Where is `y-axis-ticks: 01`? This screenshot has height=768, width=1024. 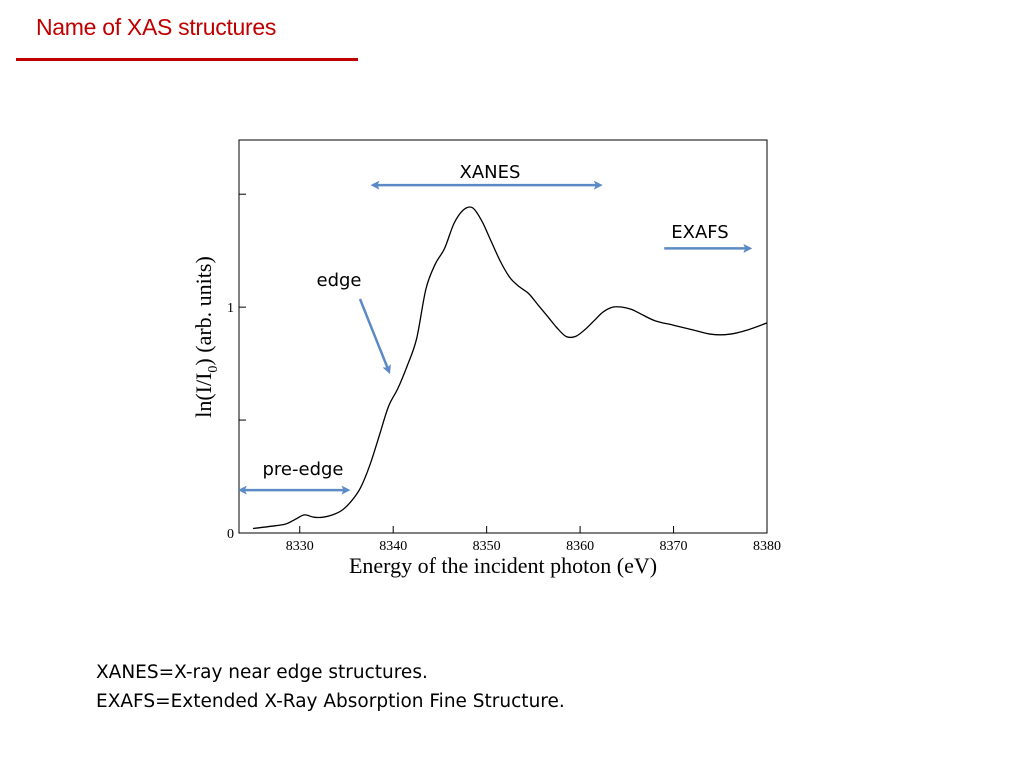 y-axis-ticks: 01 is located at coordinates (236, 367).